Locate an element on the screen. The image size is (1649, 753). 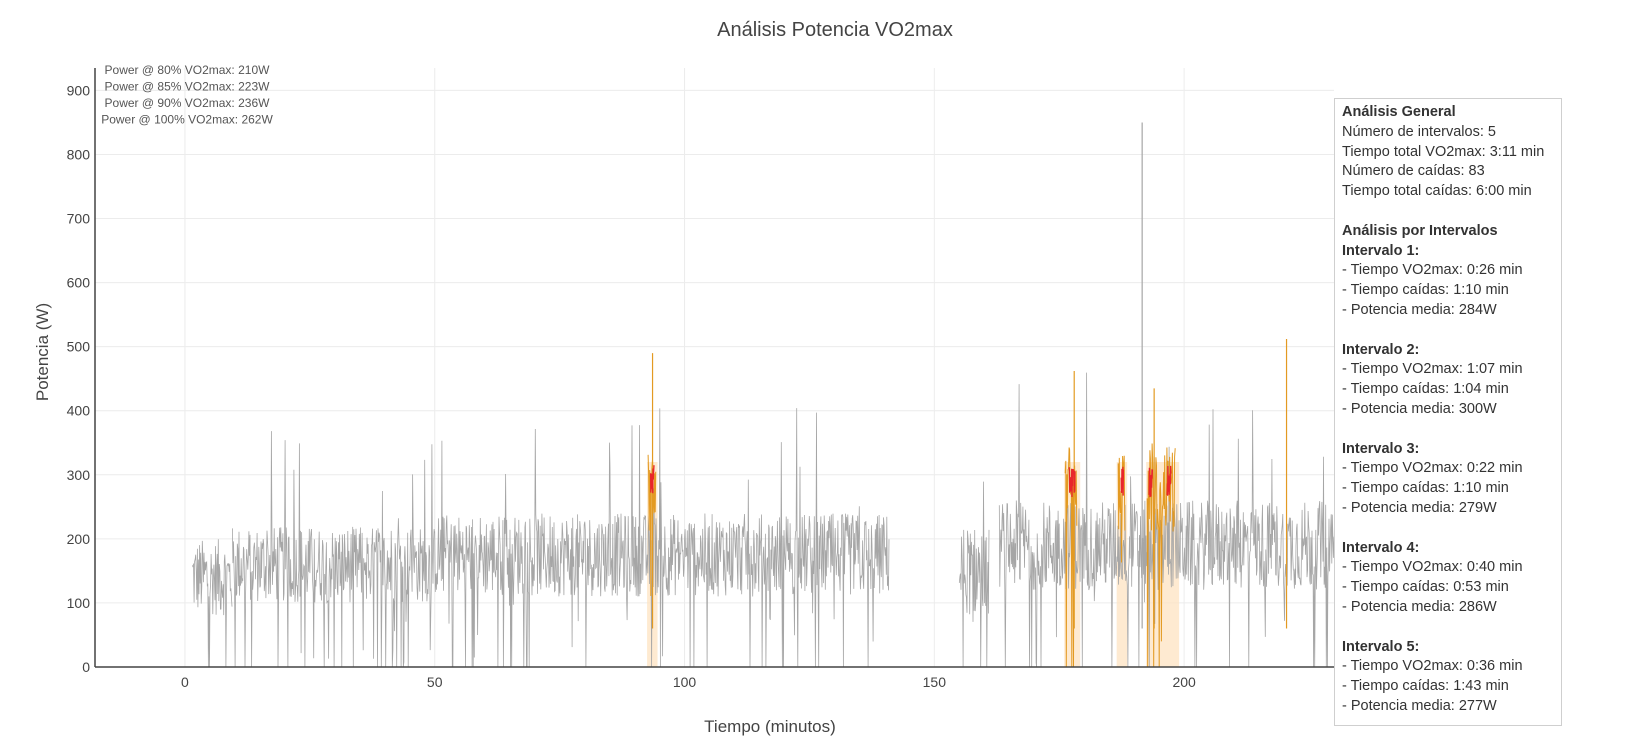
x-tick-label: 150 is located at coordinates (935, 682).